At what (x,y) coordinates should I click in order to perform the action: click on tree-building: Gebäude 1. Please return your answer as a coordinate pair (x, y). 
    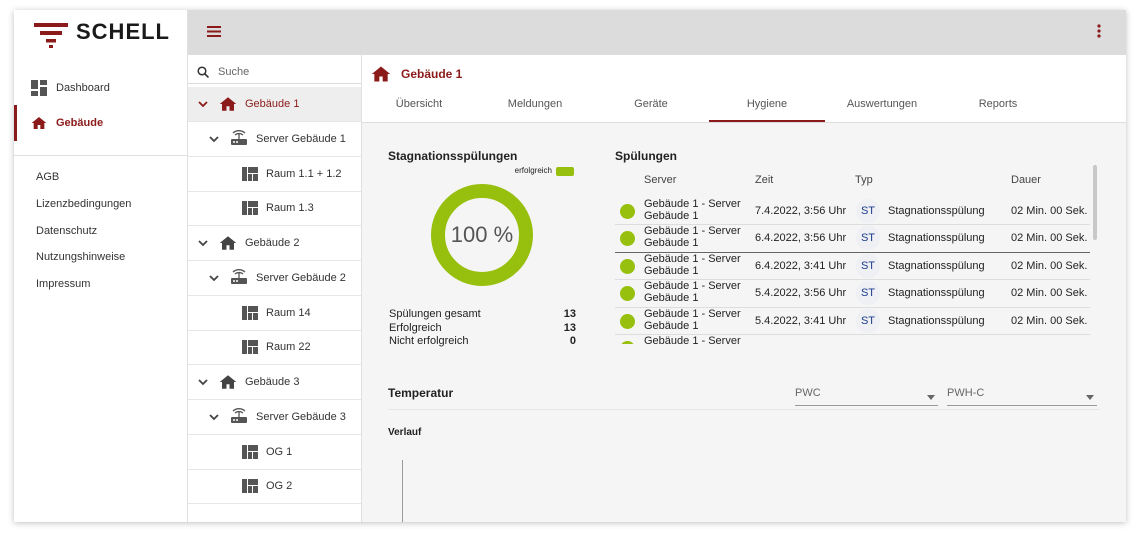
    Looking at the image, I should click on (272, 104).